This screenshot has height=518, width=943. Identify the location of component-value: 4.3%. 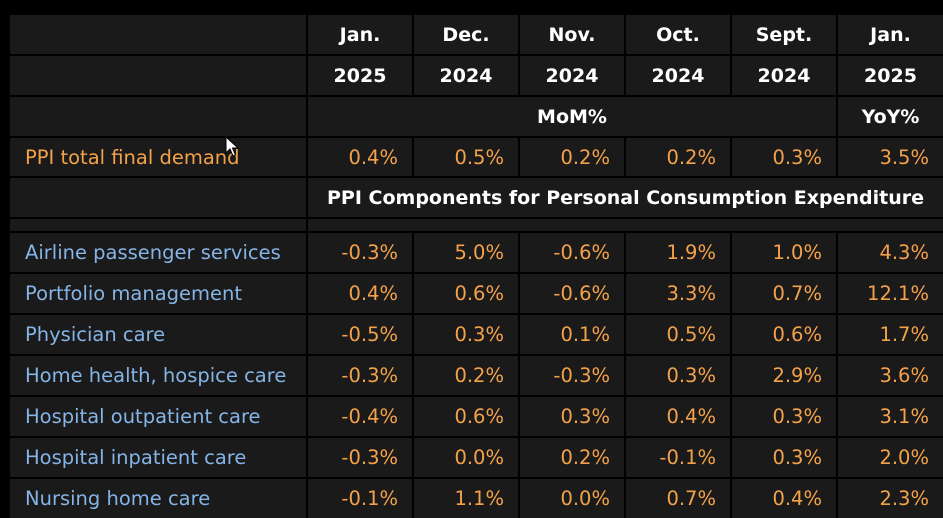
(890, 252).